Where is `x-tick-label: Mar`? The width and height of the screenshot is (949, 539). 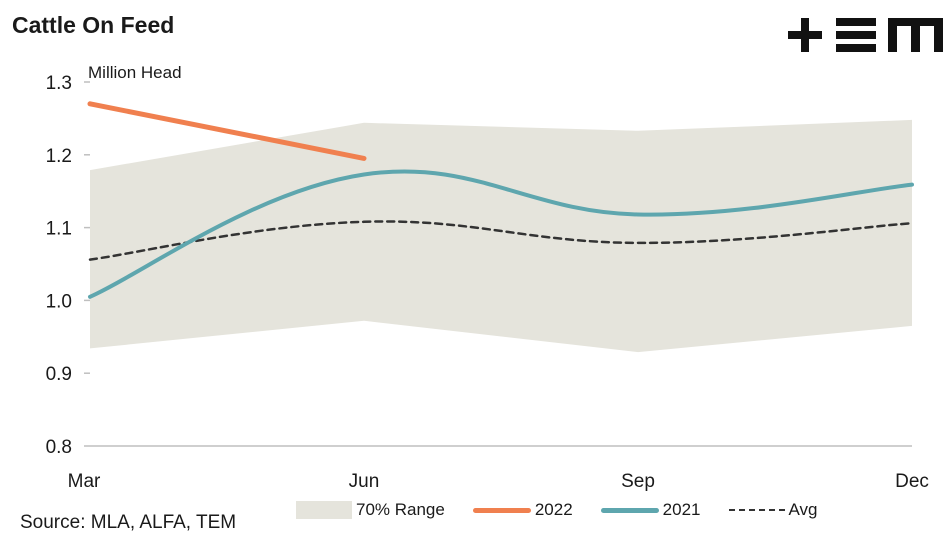
x-tick-label: Mar is located at coordinates (84, 481).